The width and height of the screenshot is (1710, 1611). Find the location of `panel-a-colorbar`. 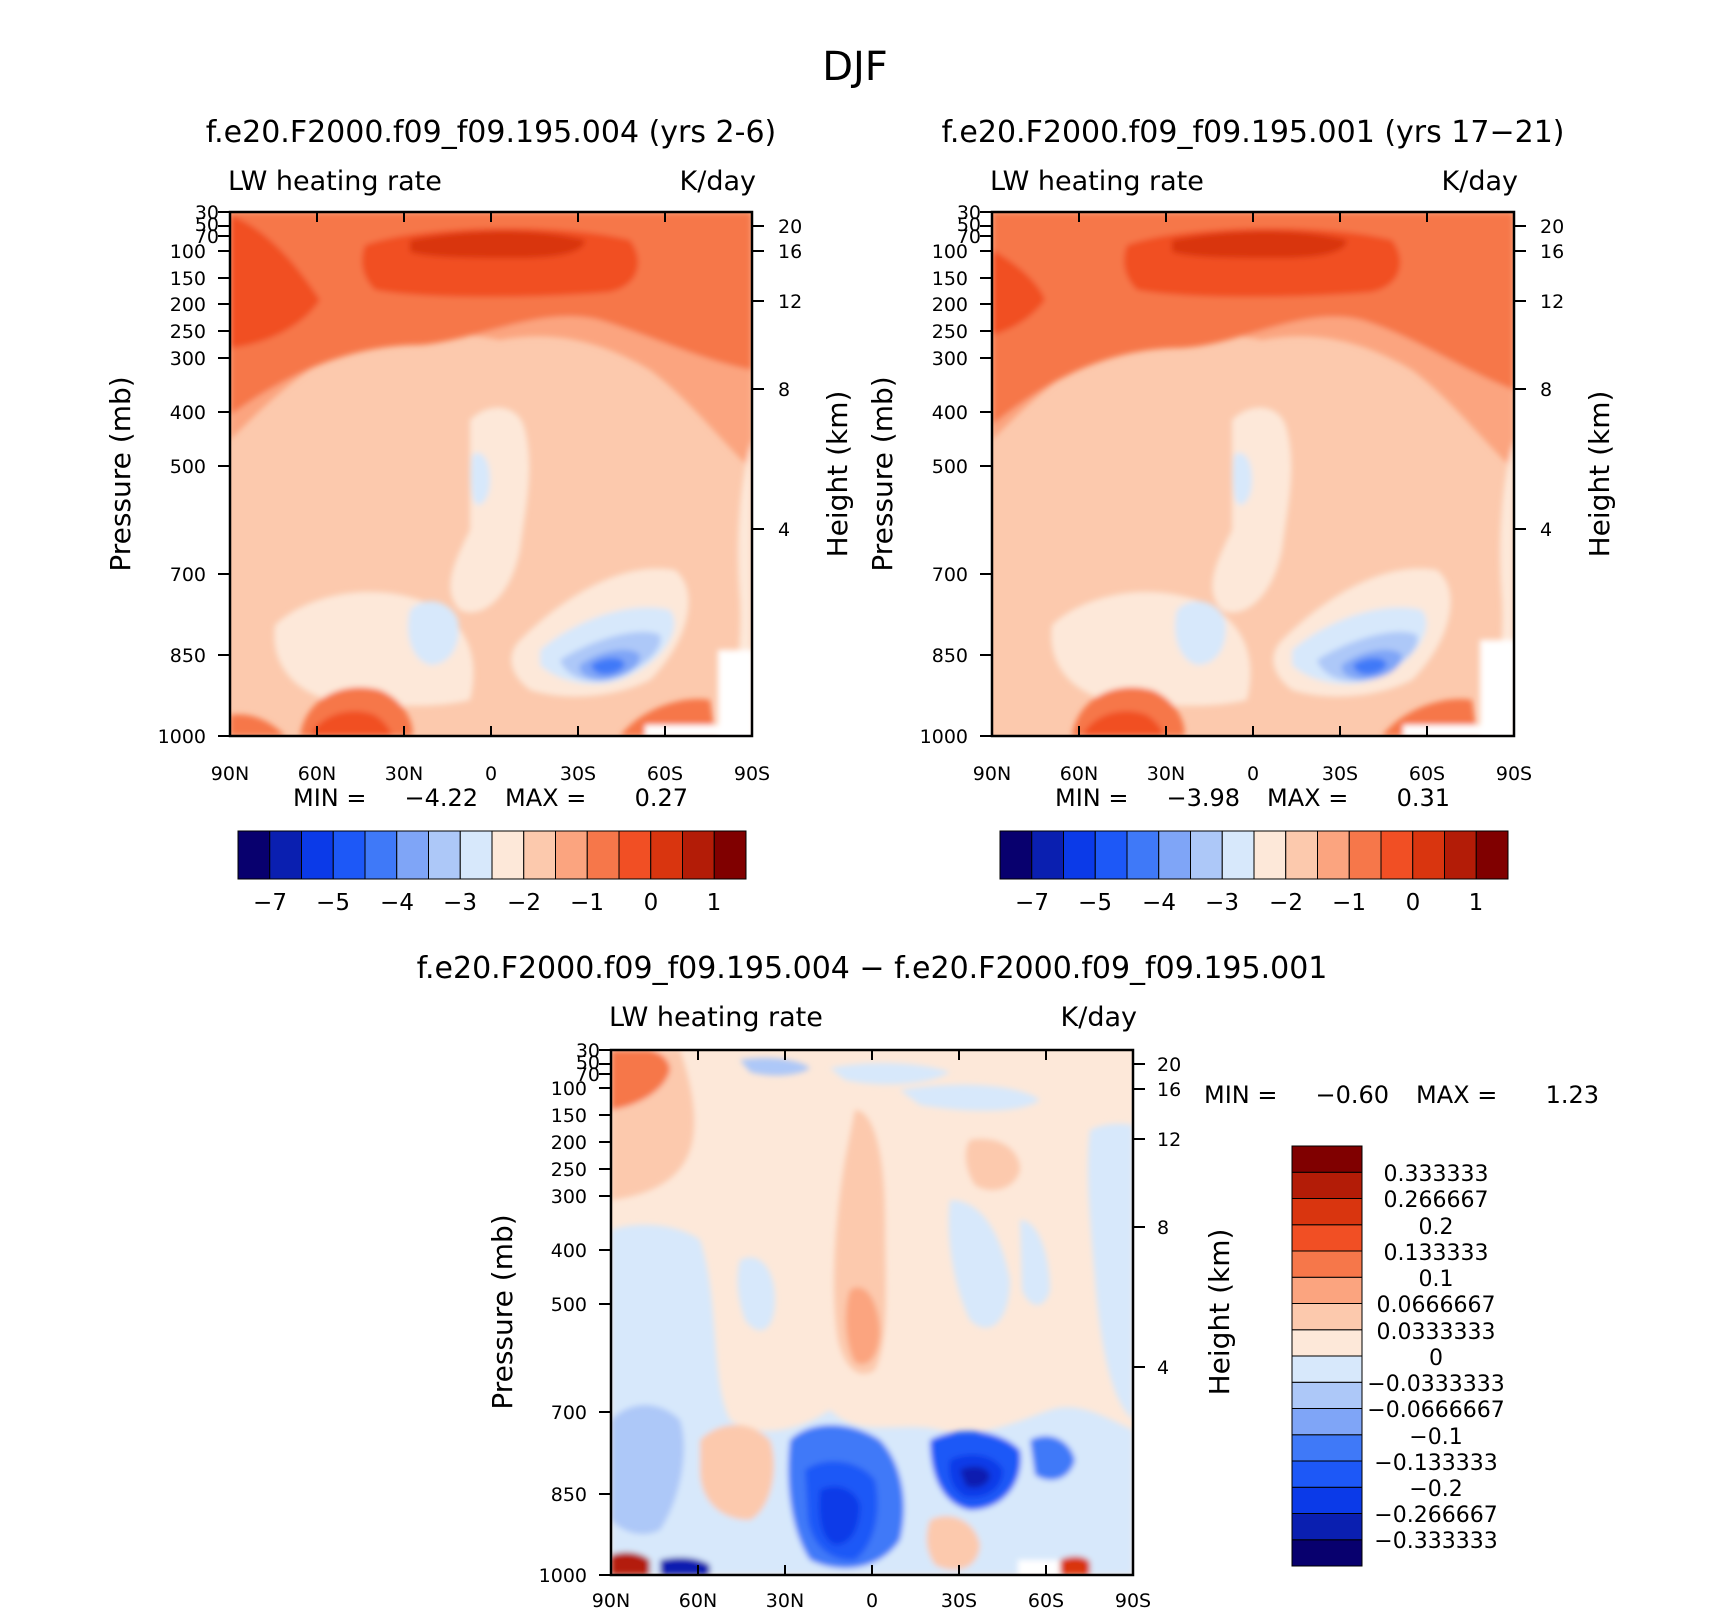

panel-a-colorbar is located at coordinates (492, 855).